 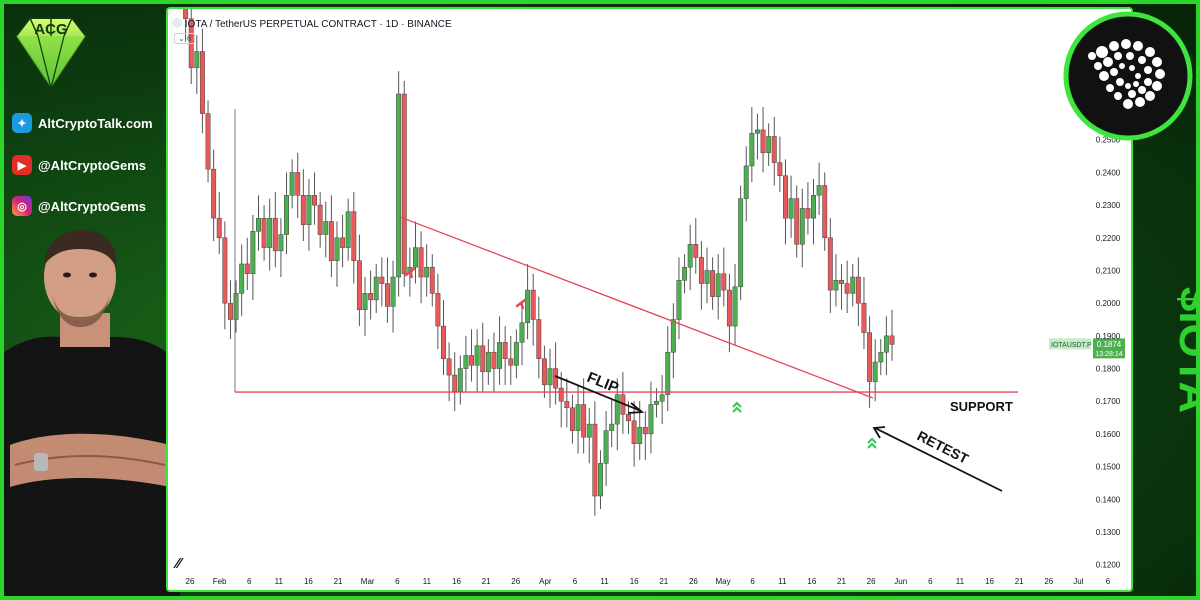 I want to click on current-price-badge: IOTAUSDT.P 0.1874 13:28:14, so click(x=1087, y=348).